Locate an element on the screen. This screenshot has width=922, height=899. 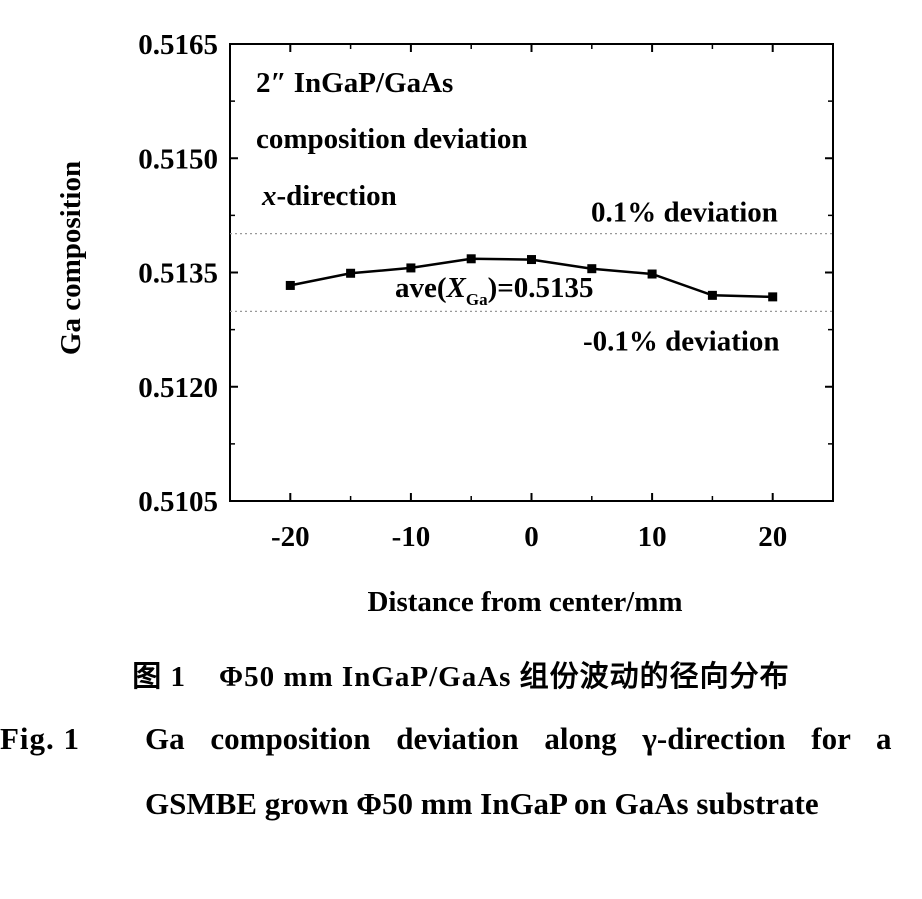
y-axis-title: Ga composition is located at coordinates (71, 258).